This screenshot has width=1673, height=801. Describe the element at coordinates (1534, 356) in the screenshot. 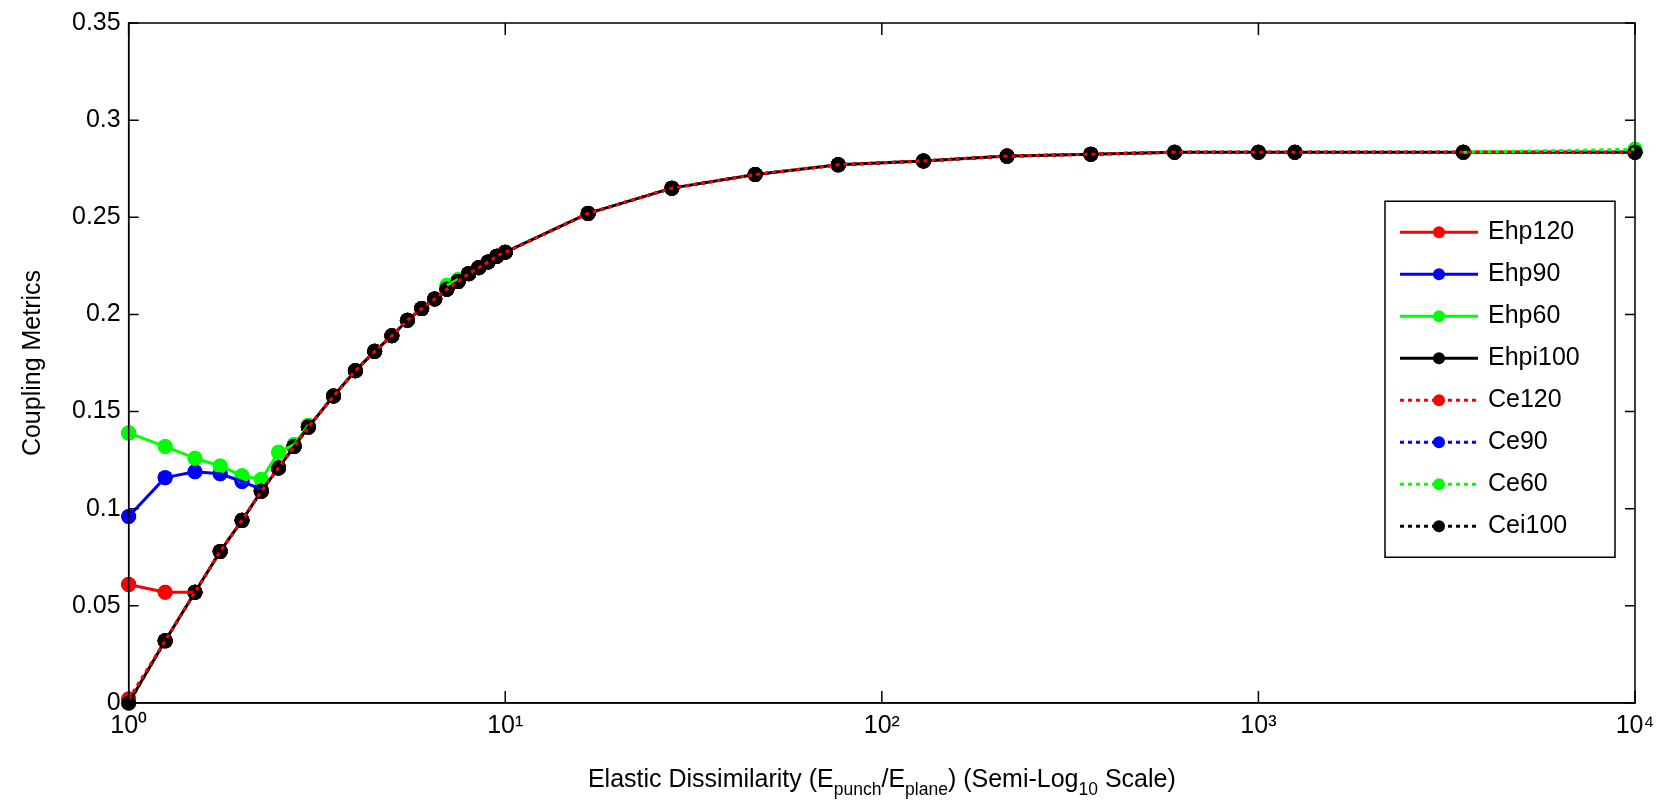

I see `legend-label: Ehpi100` at that location.